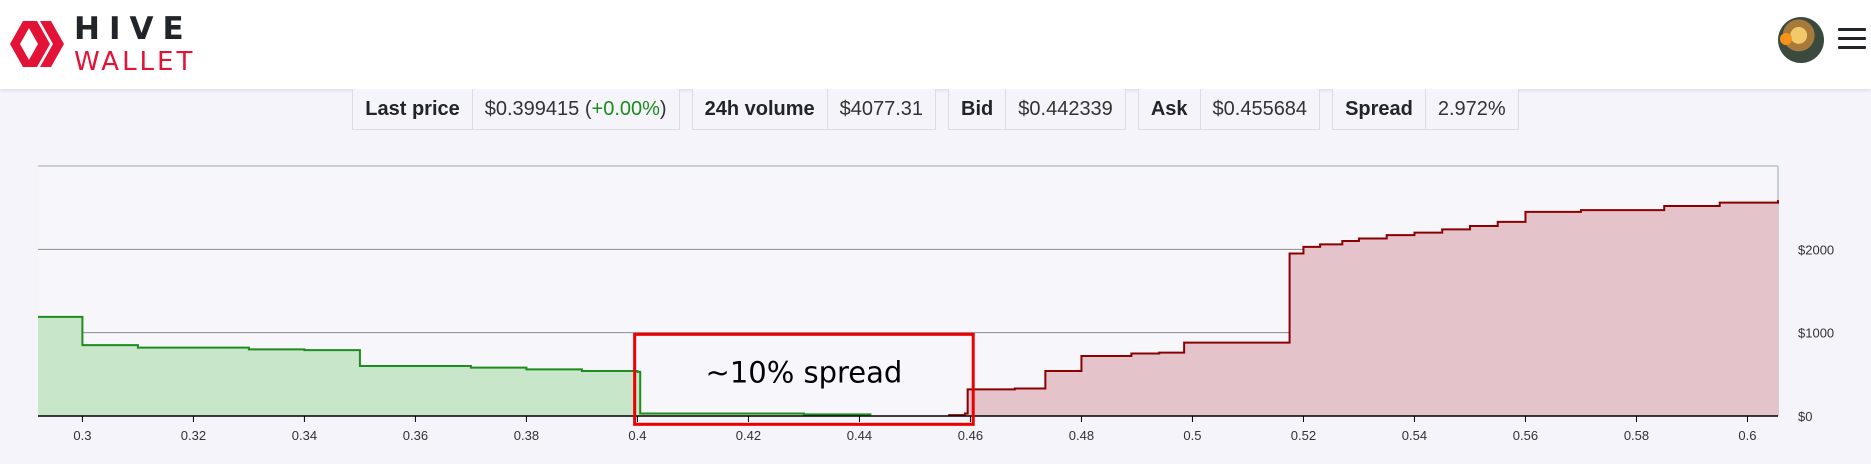 The width and height of the screenshot is (1871, 464). Describe the element at coordinates (415, 435) in the screenshot. I see `x-tick-label: 0.36` at that location.